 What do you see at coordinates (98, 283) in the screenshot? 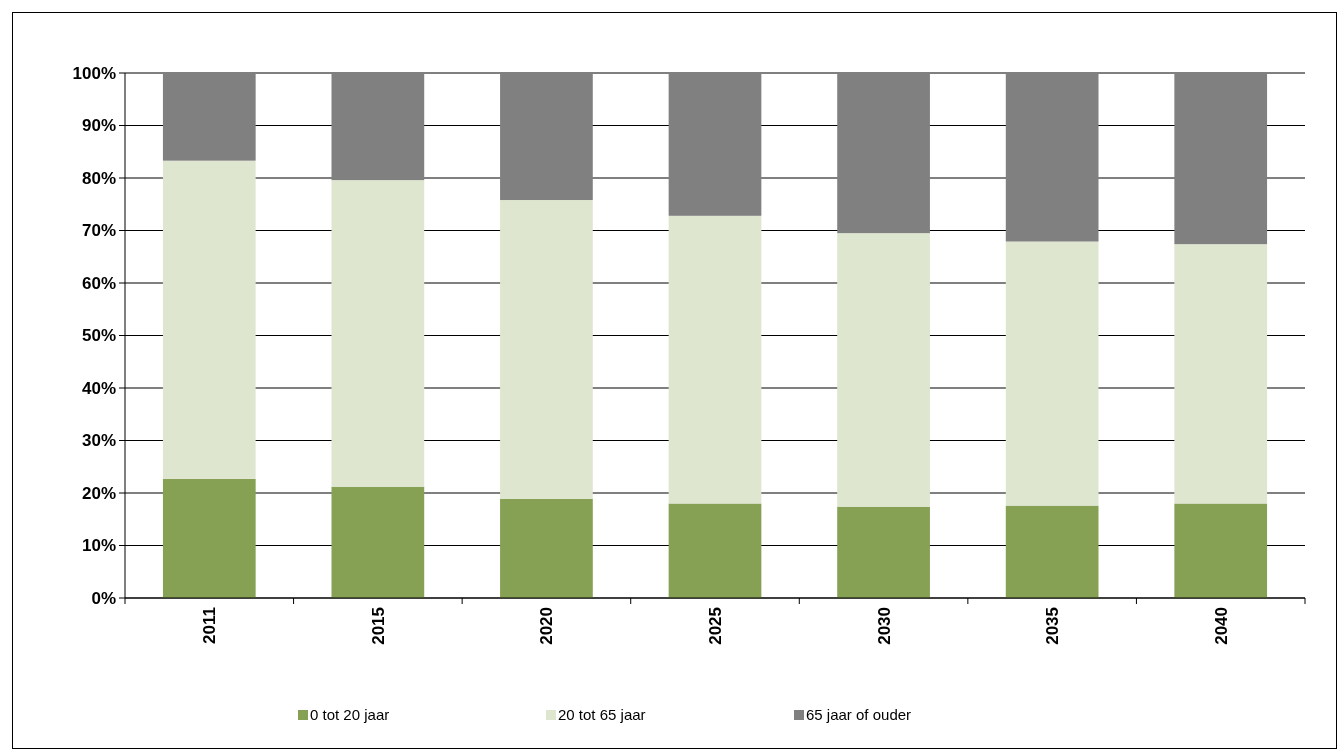
I see `y-tick-label: 60%` at bounding box center [98, 283].